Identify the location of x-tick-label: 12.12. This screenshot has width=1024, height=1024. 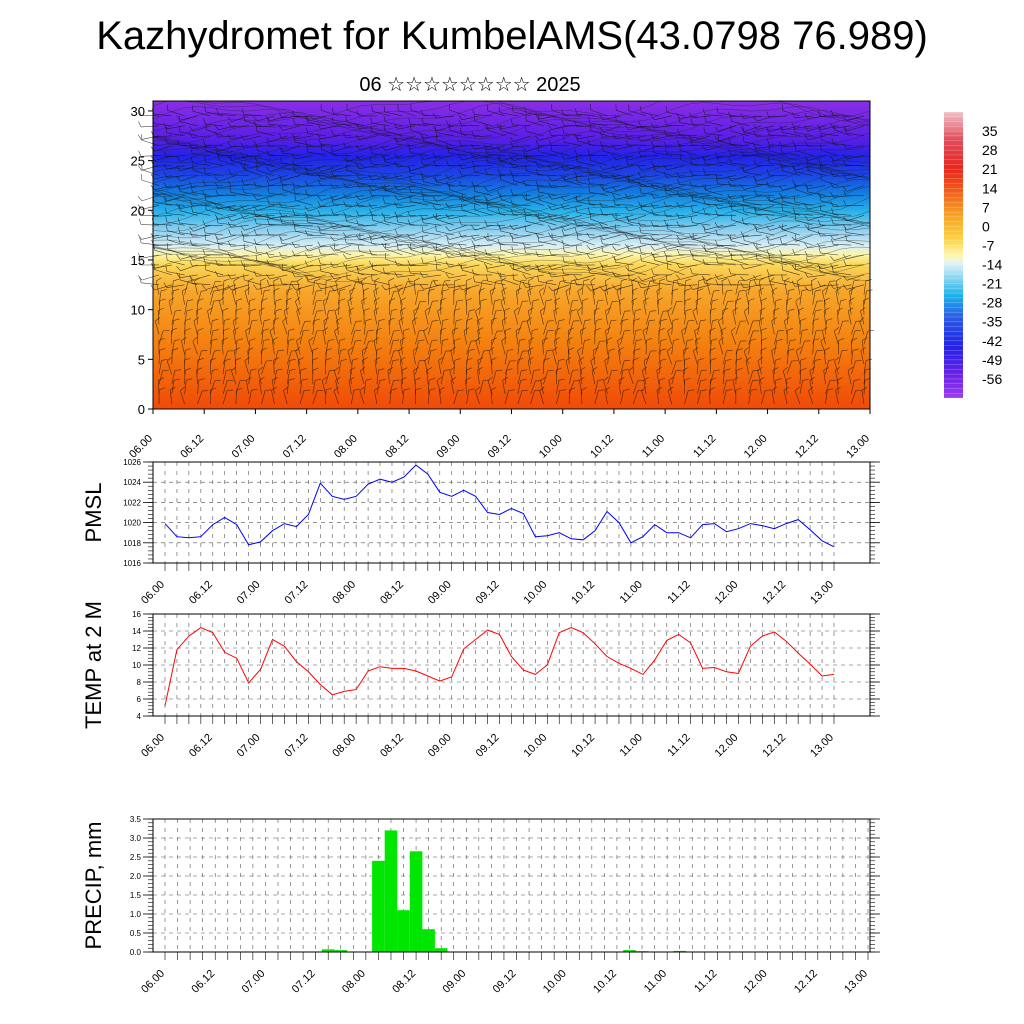
(774, 746).